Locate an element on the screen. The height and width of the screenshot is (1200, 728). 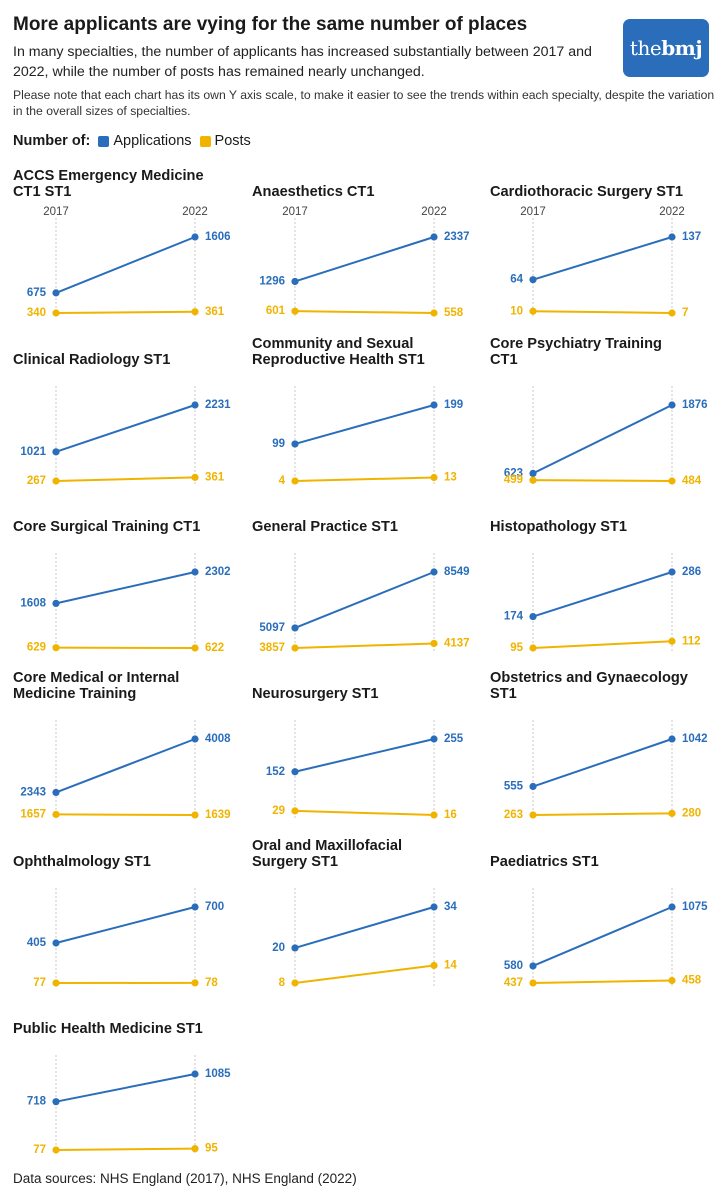
applications-value-label: 286 is located at coordinates (691, 572).